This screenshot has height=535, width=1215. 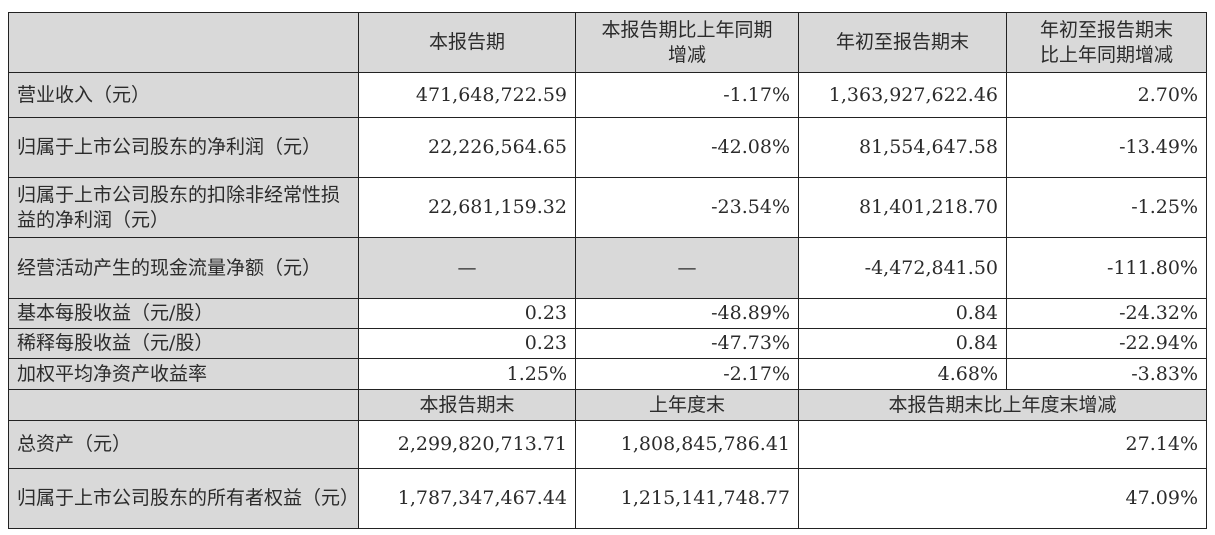 I want to click on ytd-change: -13.49%, so click(x=1106, y=147).